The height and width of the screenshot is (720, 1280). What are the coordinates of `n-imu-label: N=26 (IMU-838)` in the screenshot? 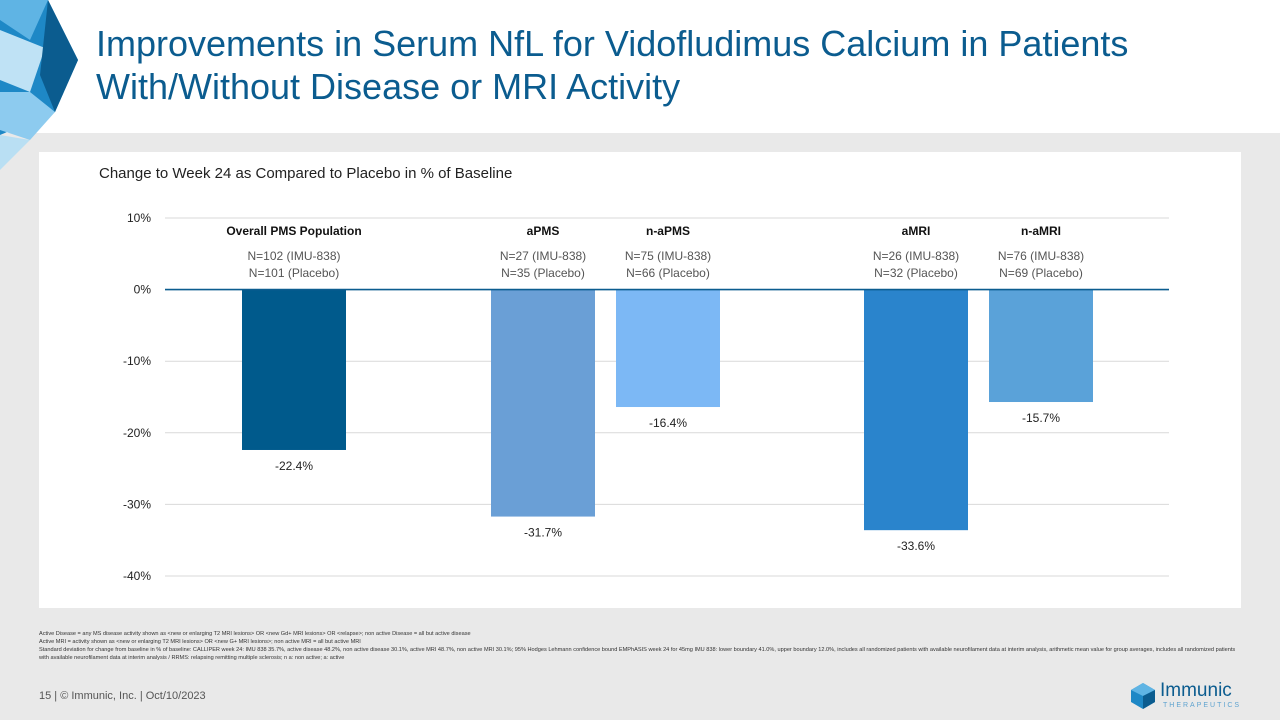 It's located at (916, 256).